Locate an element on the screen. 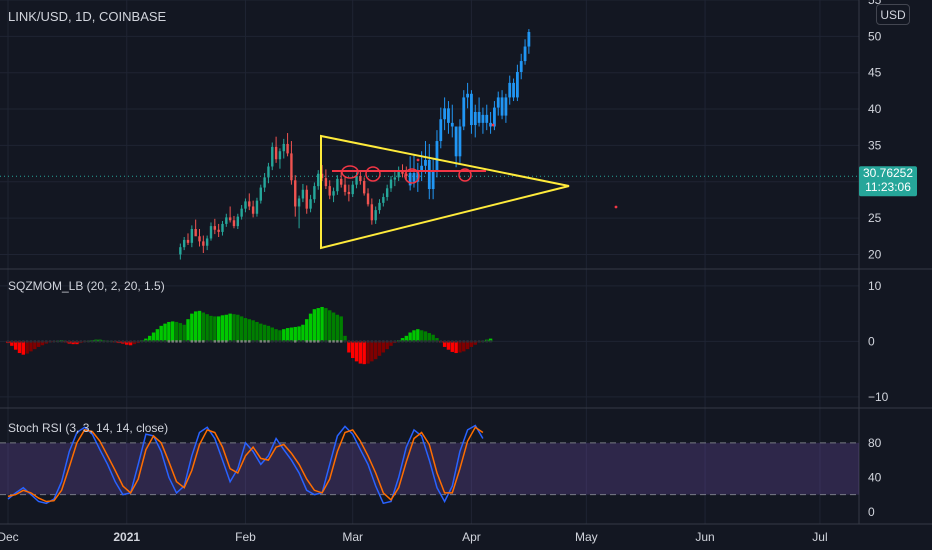 This screenshot has height=550, width=932. time-tick-label: 2021 is located at coordinates (126, 537).